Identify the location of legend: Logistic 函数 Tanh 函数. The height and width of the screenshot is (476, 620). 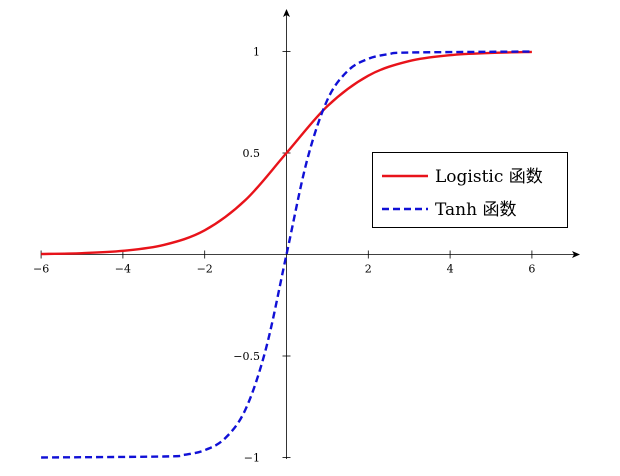
(470, 190).